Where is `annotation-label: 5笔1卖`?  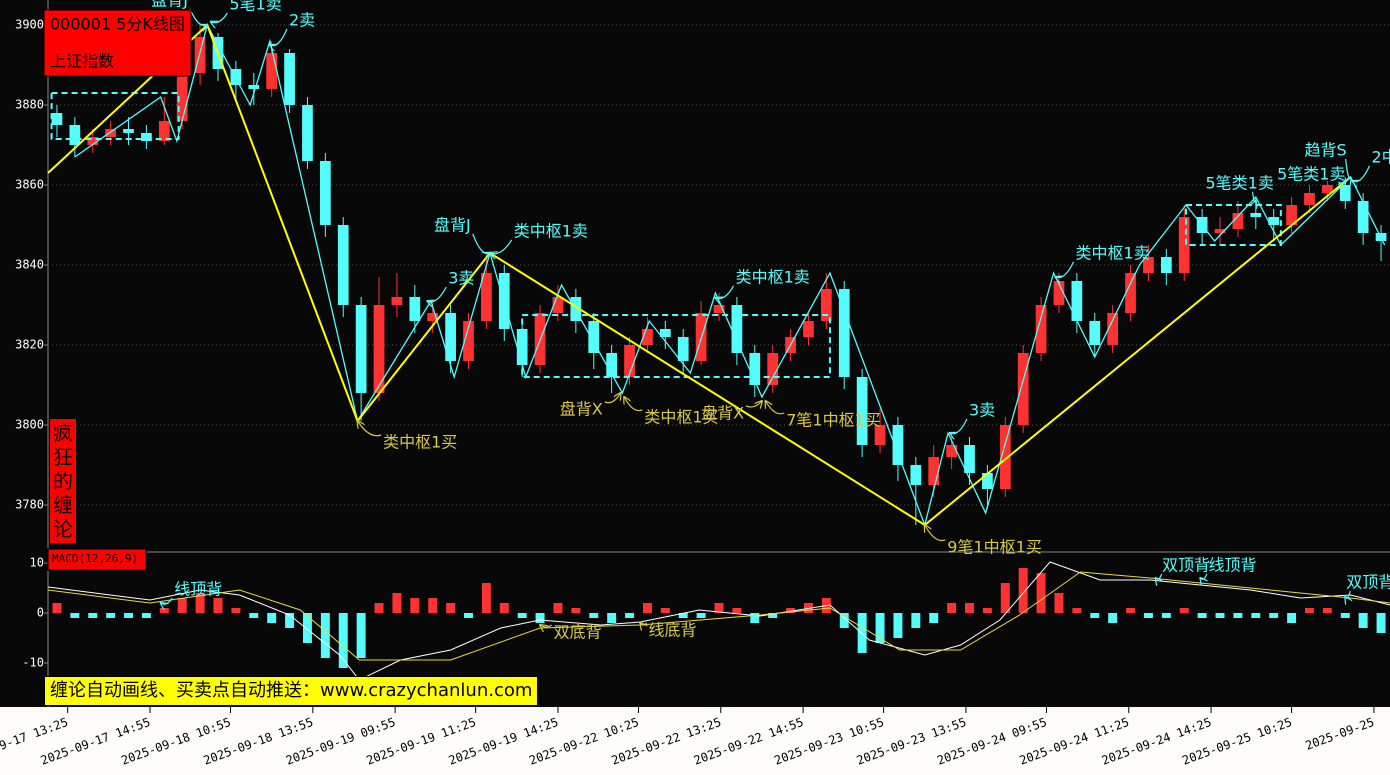 annotation-label: 5笔1卖 is located at coordinates (255, 7).